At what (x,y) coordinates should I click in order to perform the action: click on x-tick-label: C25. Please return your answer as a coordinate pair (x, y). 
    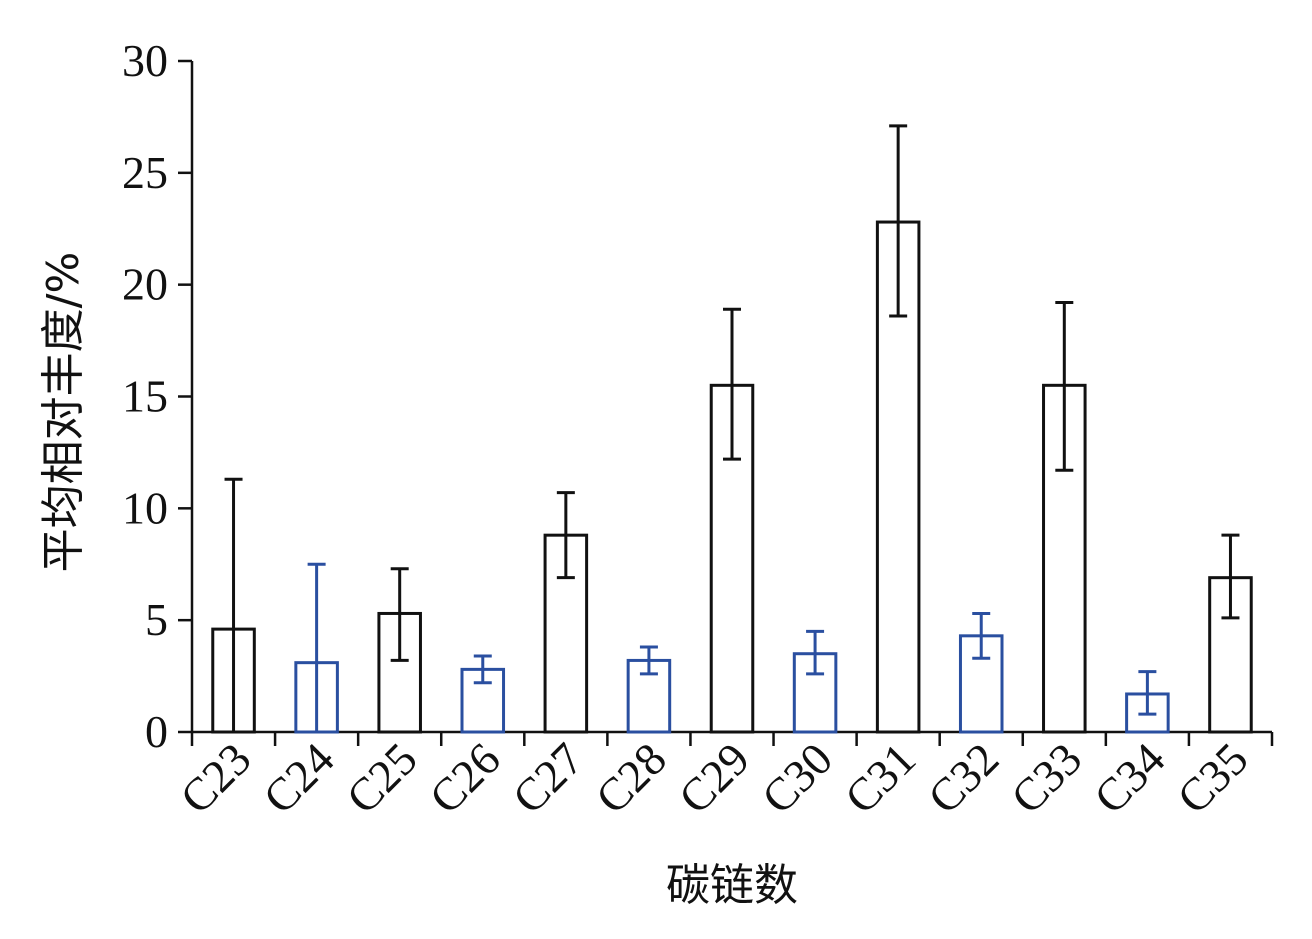
    Looking at the image, I should click on (381, 778).